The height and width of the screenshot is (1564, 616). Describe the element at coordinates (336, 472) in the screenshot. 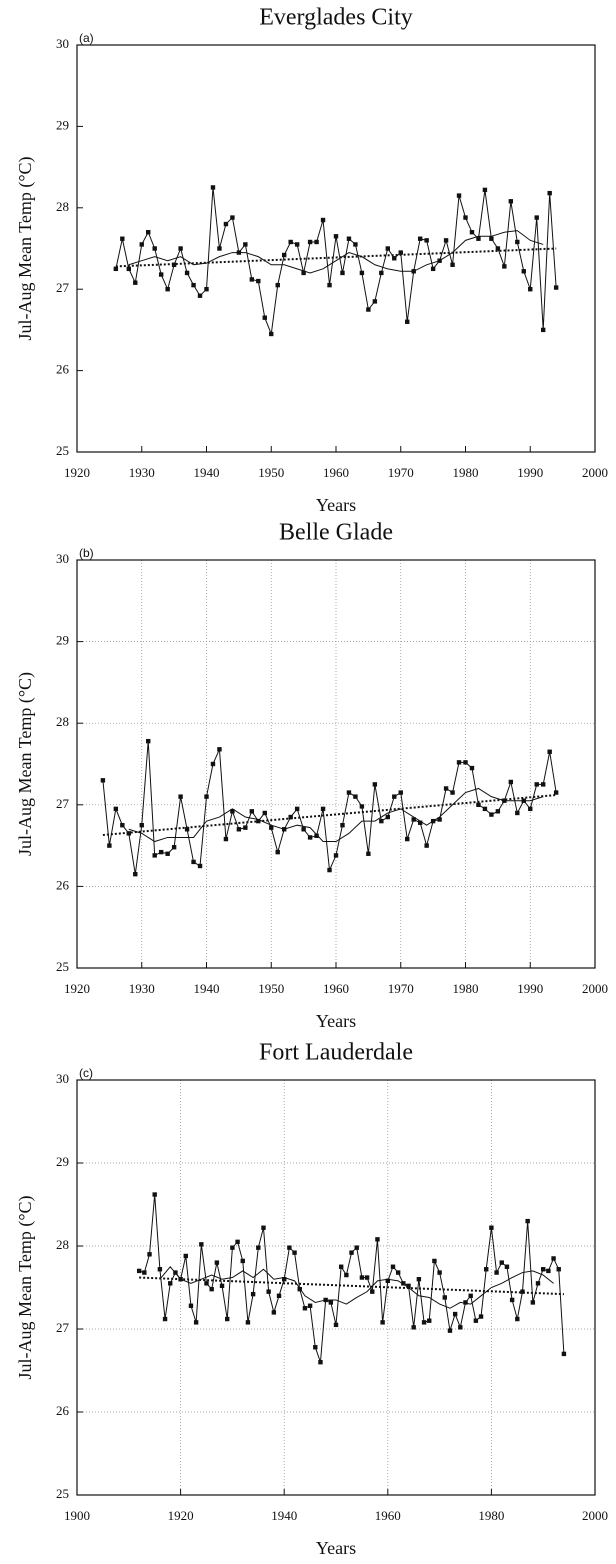

I see `x-tick-label: 1960` at that location.